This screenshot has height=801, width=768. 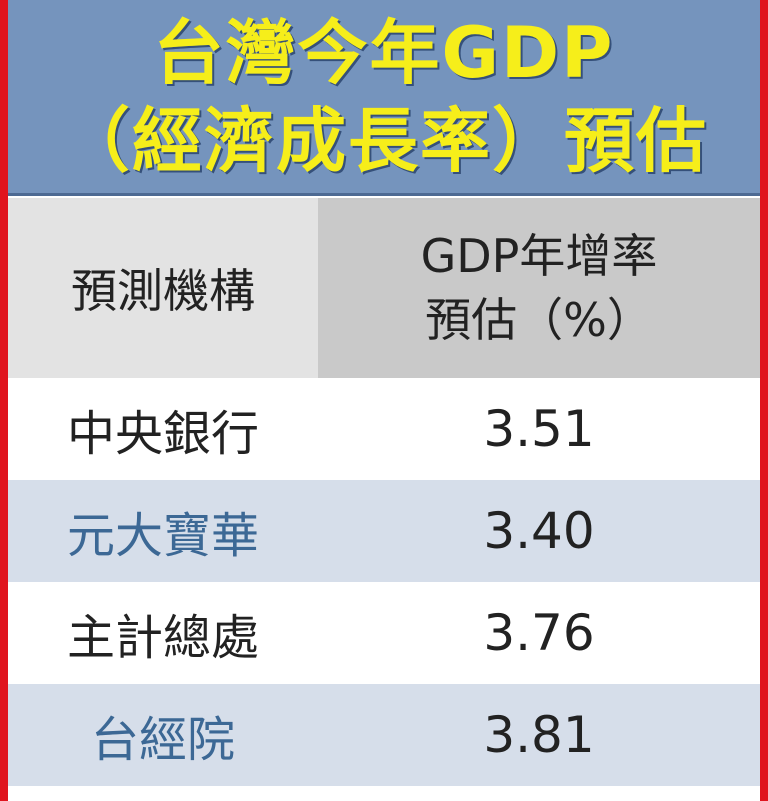 What do you see at coordinates (539, 256) in the screenshot?
I see `header-line: GDP年增率` at bounding box center [539, 256].